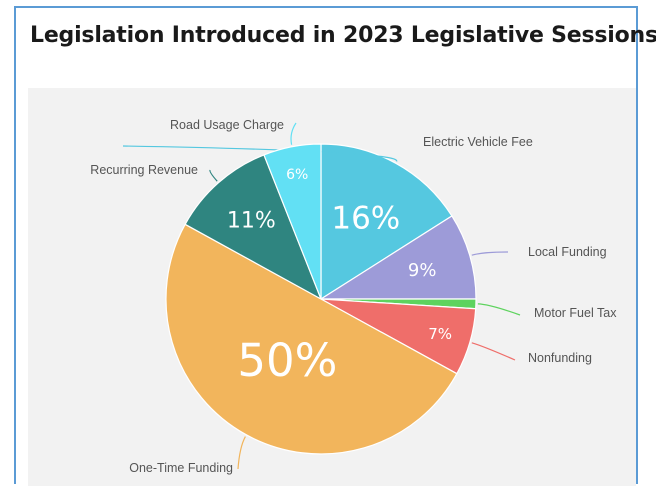 This screenshot has height=487, width=656. What do you see at coordinates (144, 170) in the screenshot?
I see `category-label: Recurring Revenue` at bounding box center [144, 170].